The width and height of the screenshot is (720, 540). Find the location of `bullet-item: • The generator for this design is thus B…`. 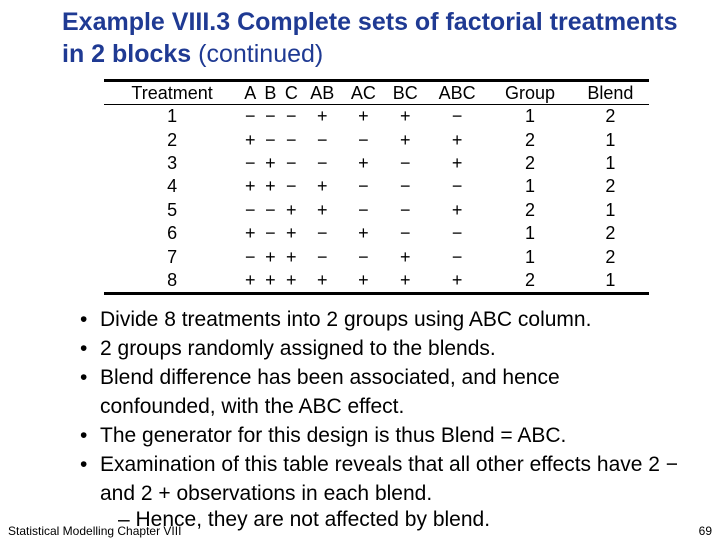

bullet-item: • The generator for this design is thus B… is located at coordinates (380, 435).